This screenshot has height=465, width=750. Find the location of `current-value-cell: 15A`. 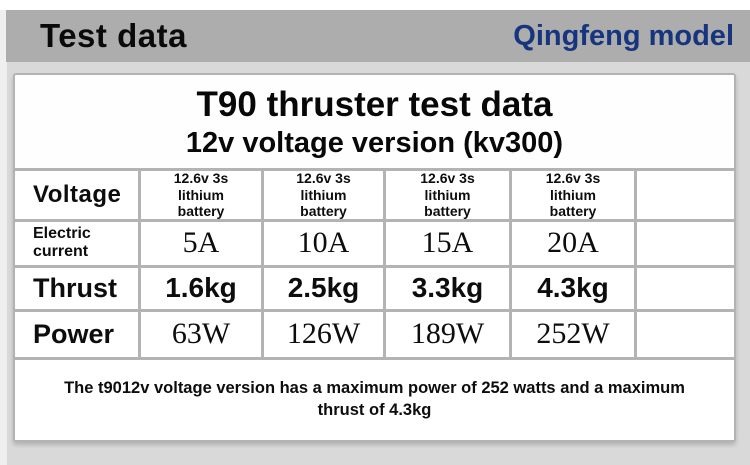

current-value-cell: 15A is located at coordinates (449, 244).